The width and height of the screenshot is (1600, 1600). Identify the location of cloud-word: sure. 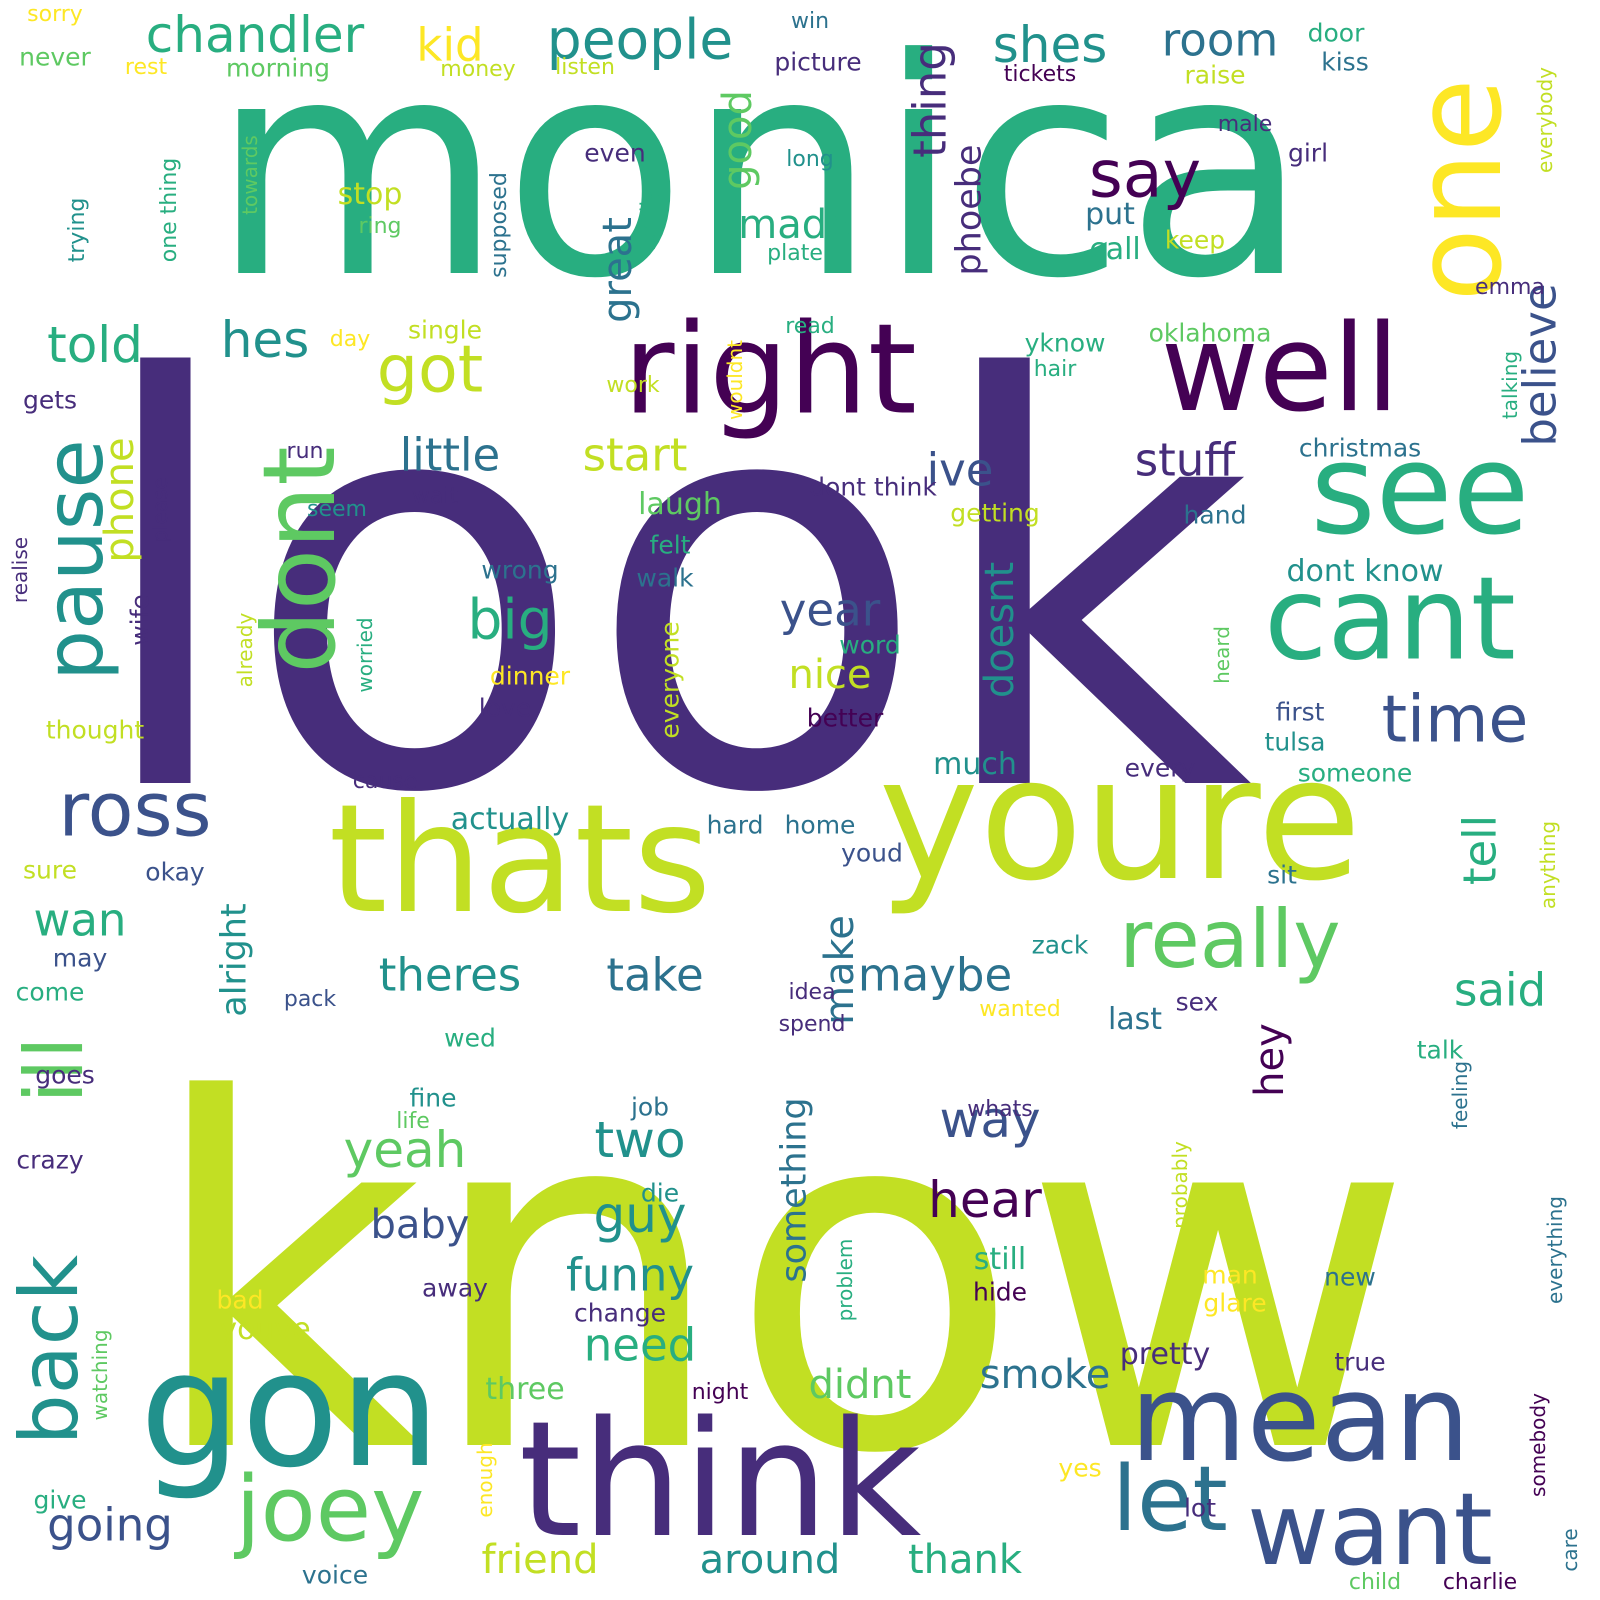
(50, 870).